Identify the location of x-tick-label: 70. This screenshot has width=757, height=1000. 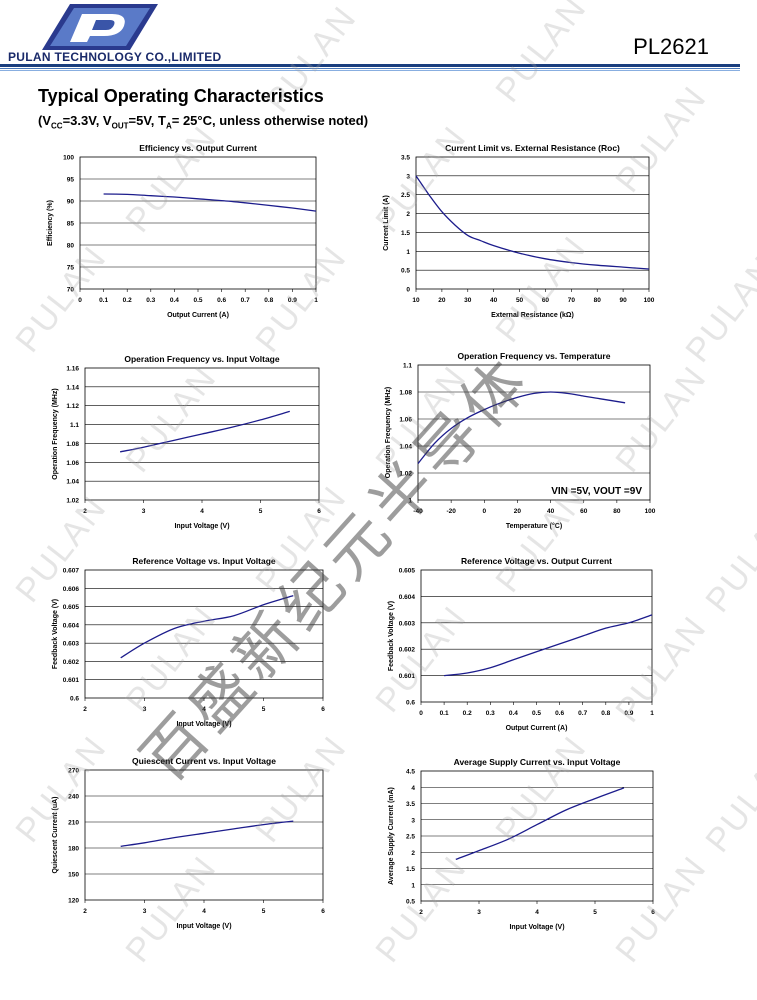
(572, 300).